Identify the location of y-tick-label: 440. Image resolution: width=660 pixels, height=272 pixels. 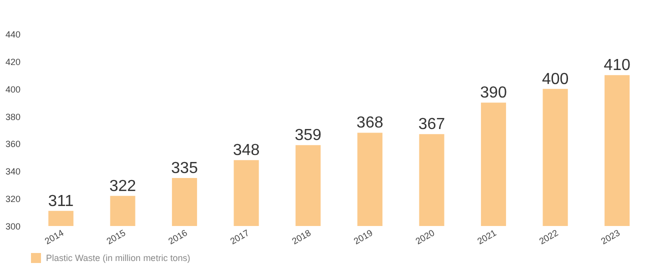
(12, 35).